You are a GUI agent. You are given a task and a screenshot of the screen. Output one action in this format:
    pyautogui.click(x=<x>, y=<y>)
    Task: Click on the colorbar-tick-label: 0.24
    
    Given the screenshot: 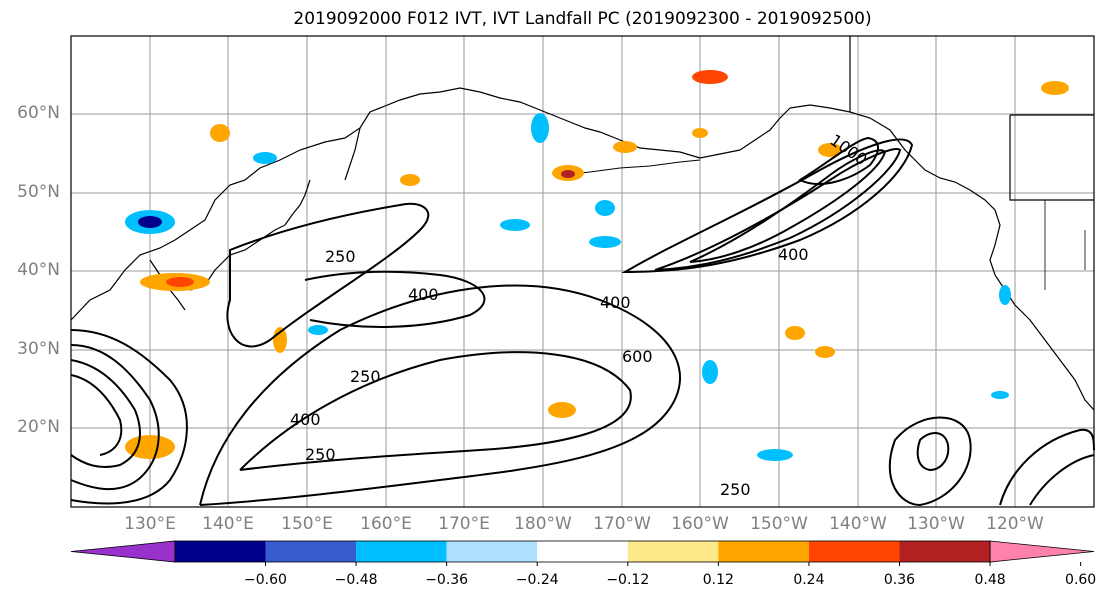 What is the action you would take?
    pyautogui.click(x=809, y=580)
    